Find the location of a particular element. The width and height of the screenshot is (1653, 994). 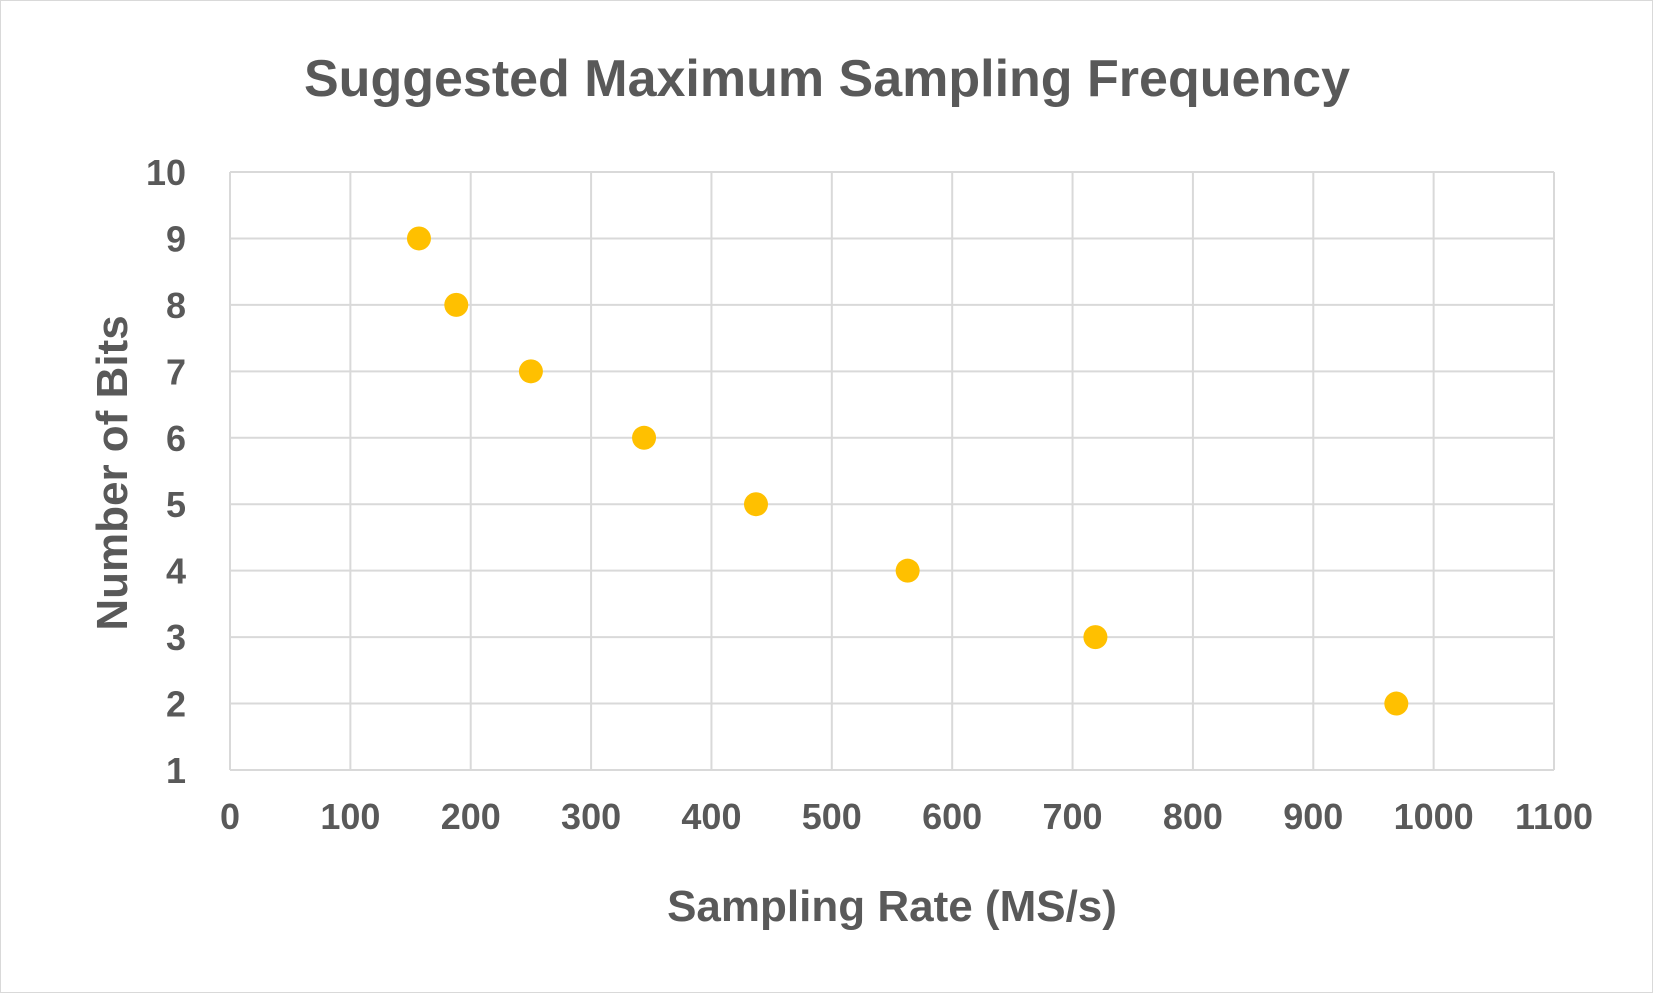

x-tick-label: 900 is located at coordinates (1313, 816).